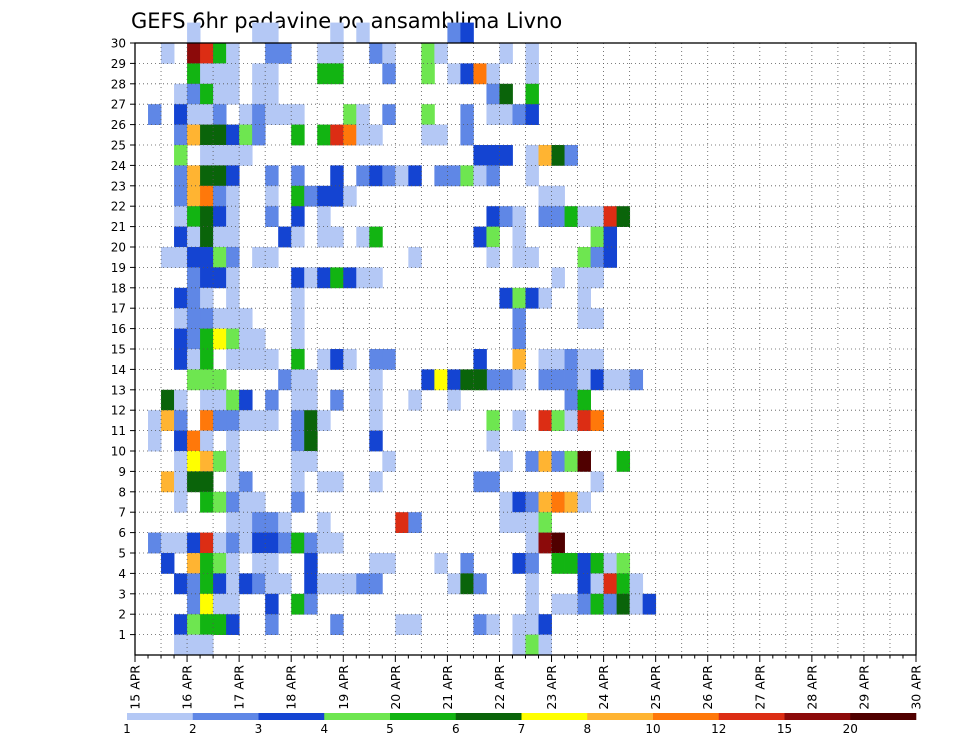 The height and width of the screenshot is (742, 960). I want to click on y-tick-label: 6, so click(122, 533).